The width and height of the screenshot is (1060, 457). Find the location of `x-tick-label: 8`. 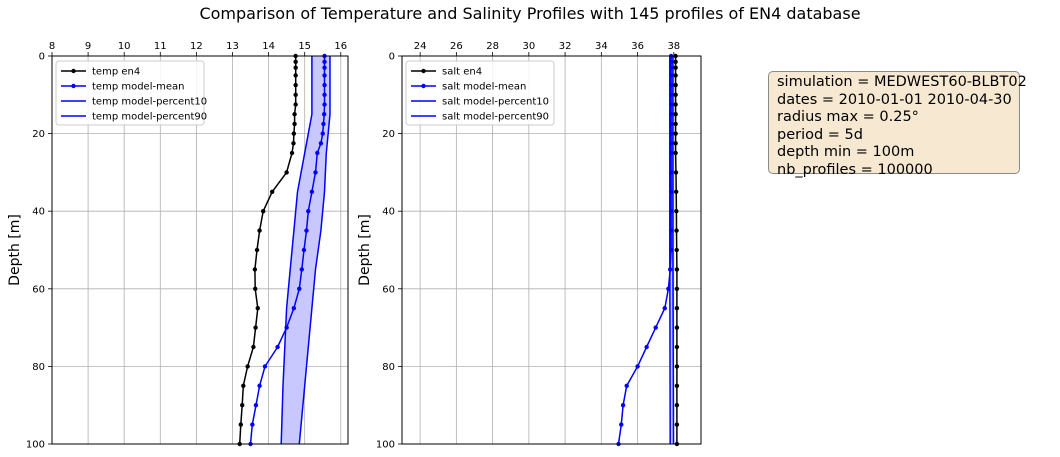

x-tick-label: 8 is located at coordinates (52, 46).